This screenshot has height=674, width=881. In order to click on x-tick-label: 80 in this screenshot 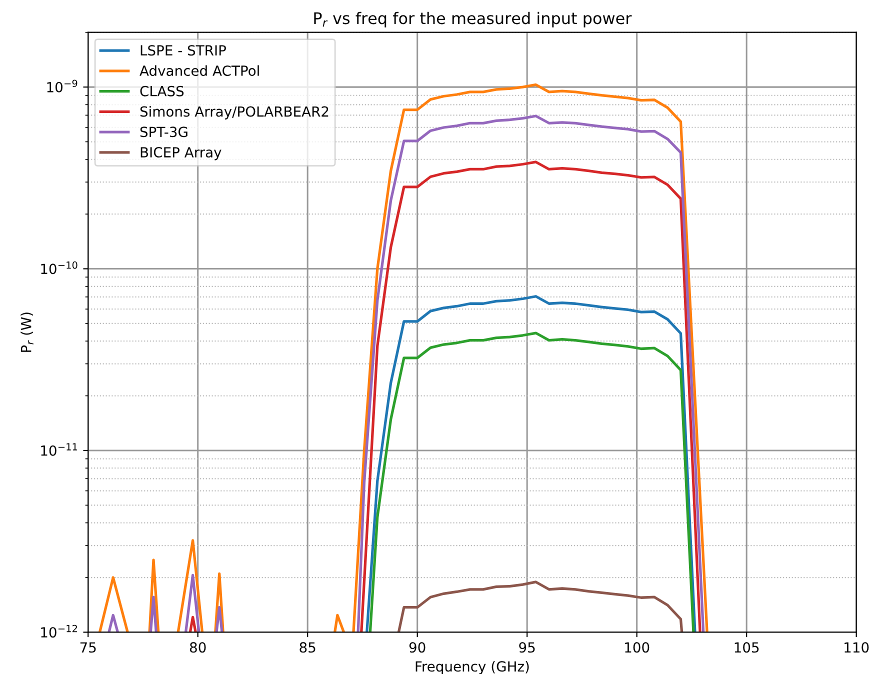, I will do `click(198, 647)`.